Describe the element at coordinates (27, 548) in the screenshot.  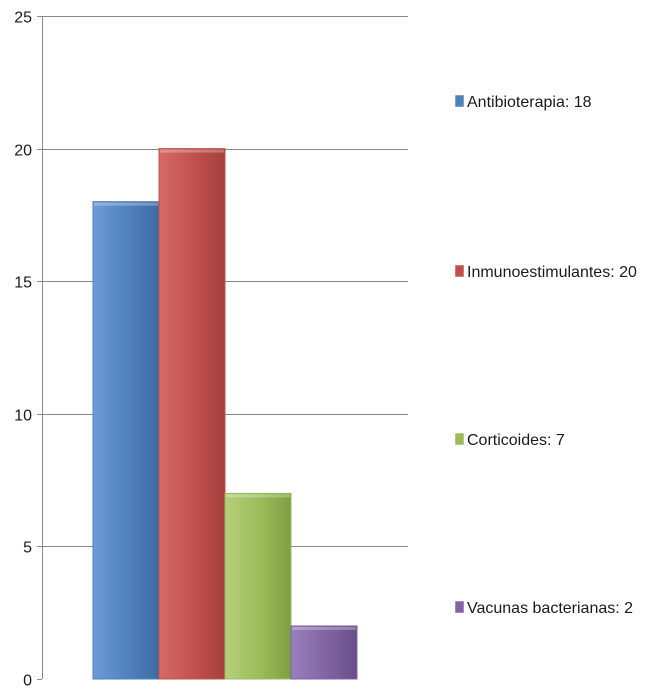
I see `y-tick-label: 5` at that location.